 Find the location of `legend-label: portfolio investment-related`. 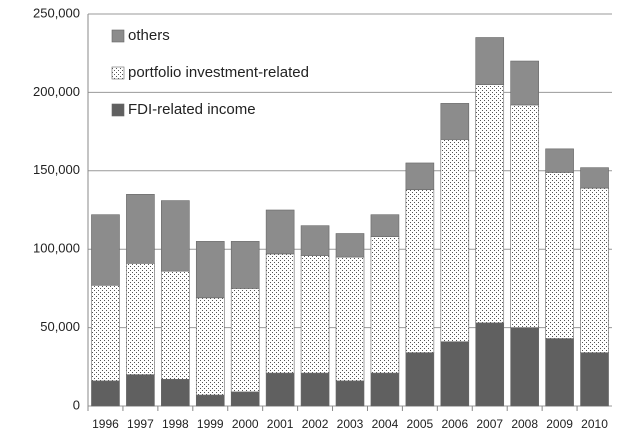

legend-label: portfolio investment-related is located at coordinates (218, 72).